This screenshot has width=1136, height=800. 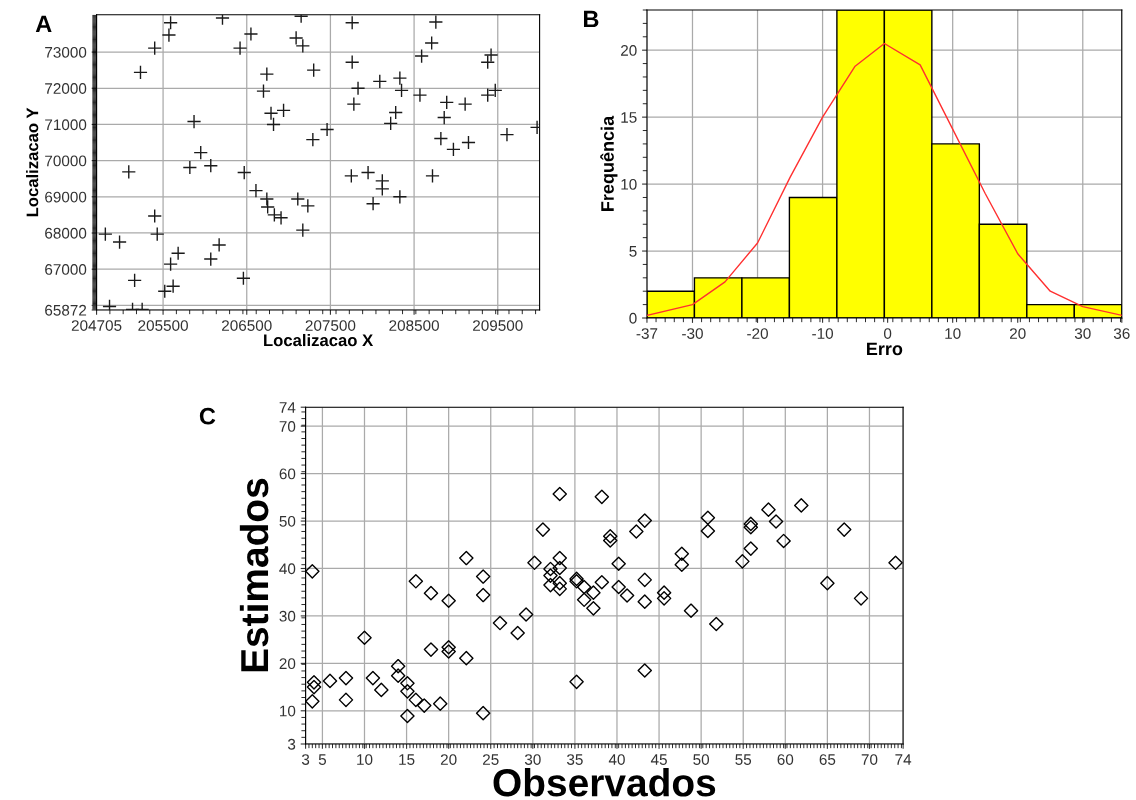 I want to click on x-tick-label: 208500, so click(x=414, y=325).